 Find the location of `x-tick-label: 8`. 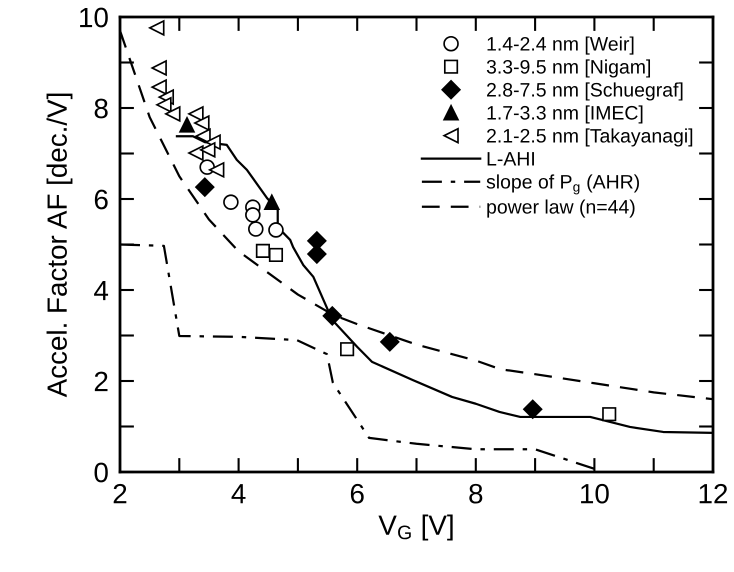

x-tick-label: 8 is located at coordinates (475, 494).